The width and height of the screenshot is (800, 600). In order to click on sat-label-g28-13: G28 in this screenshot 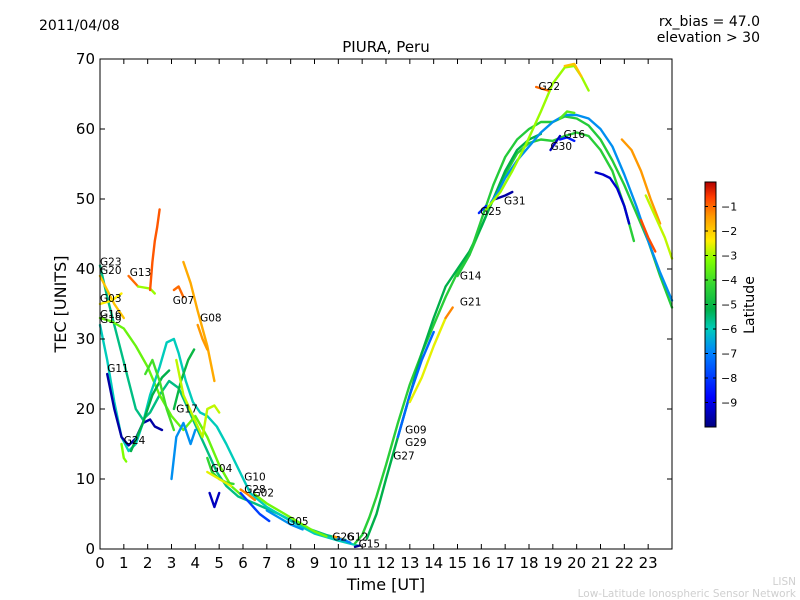, I will do `click(255, 490)`.